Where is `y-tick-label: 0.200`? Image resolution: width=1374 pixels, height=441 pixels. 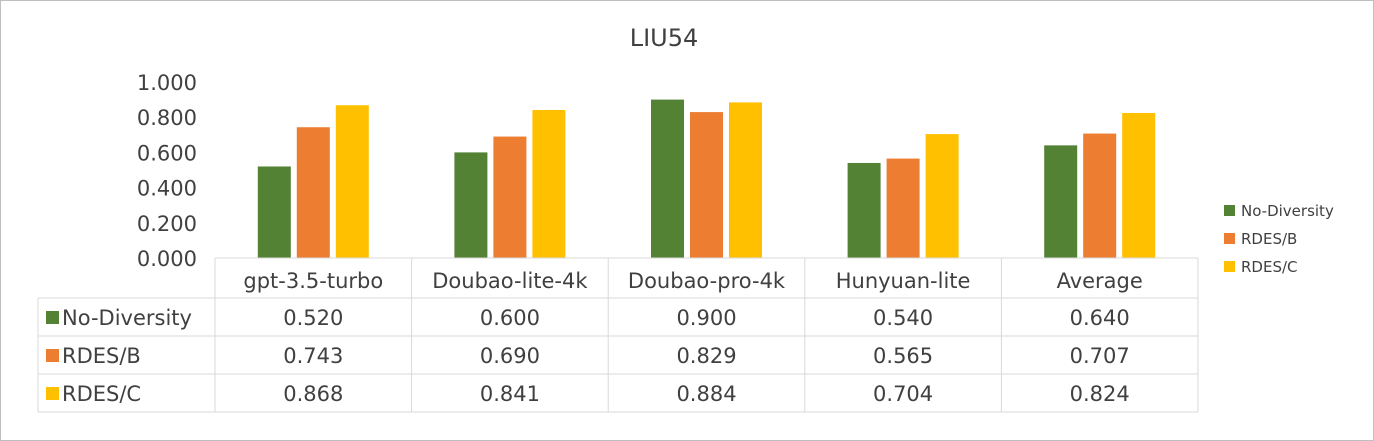
y-tick-label: 0.200 is located at coordinates (167, 224).